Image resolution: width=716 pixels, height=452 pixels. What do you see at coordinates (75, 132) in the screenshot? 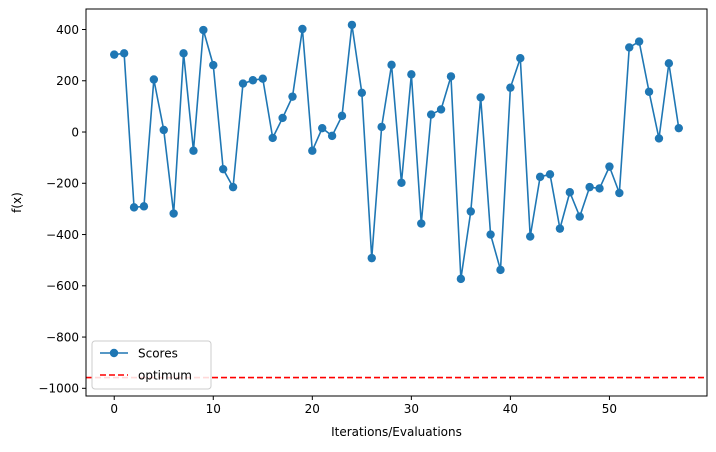
I see `y-tick-label: 0` at bounding box center [75, 132].